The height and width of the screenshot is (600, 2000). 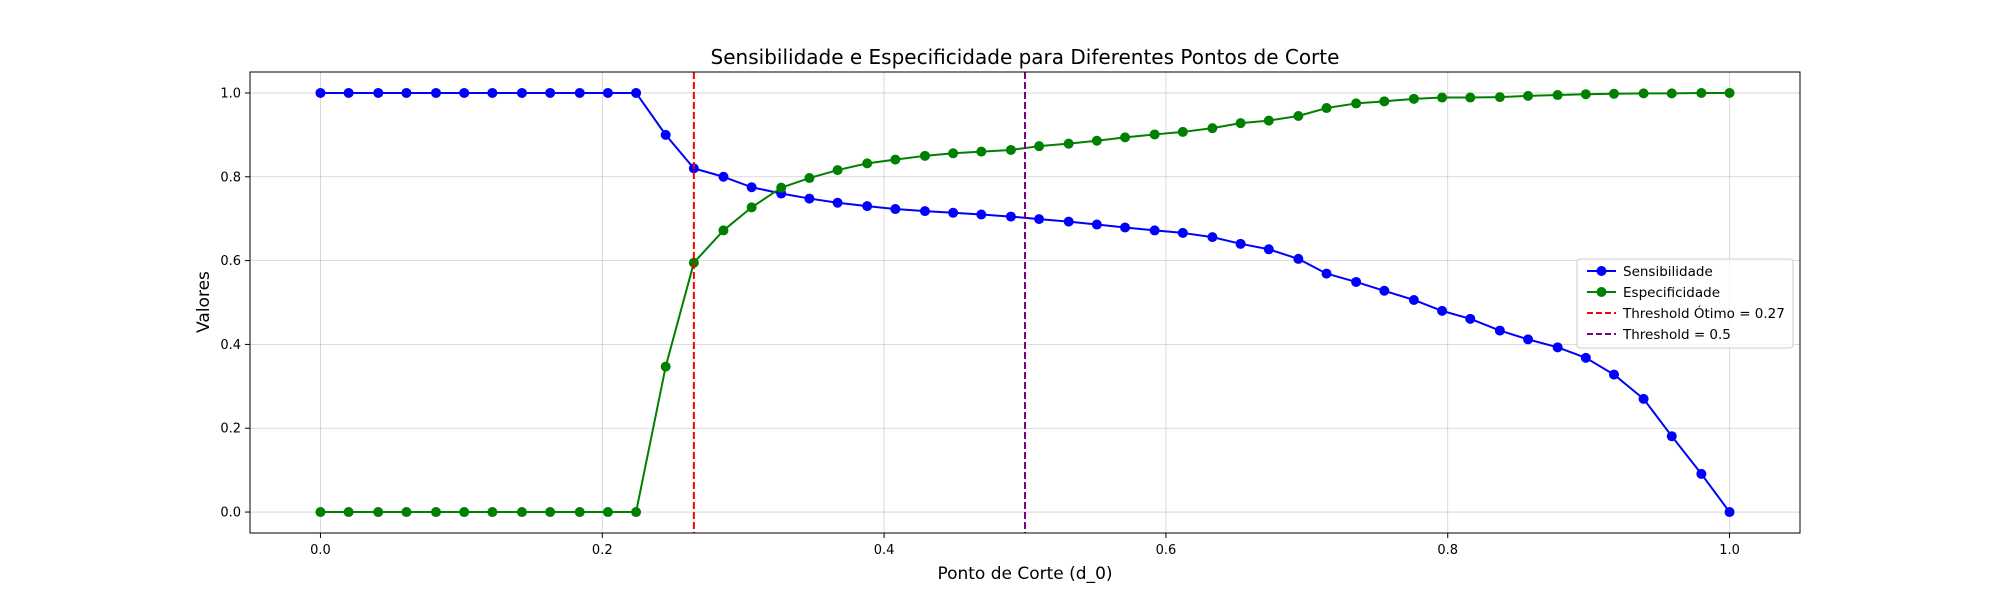 What do you see at coordinates (1676, 335) in the screenshot?
I see `legend-label-threshold: Threshold = 0.5` at bounding box center [1676, 335].